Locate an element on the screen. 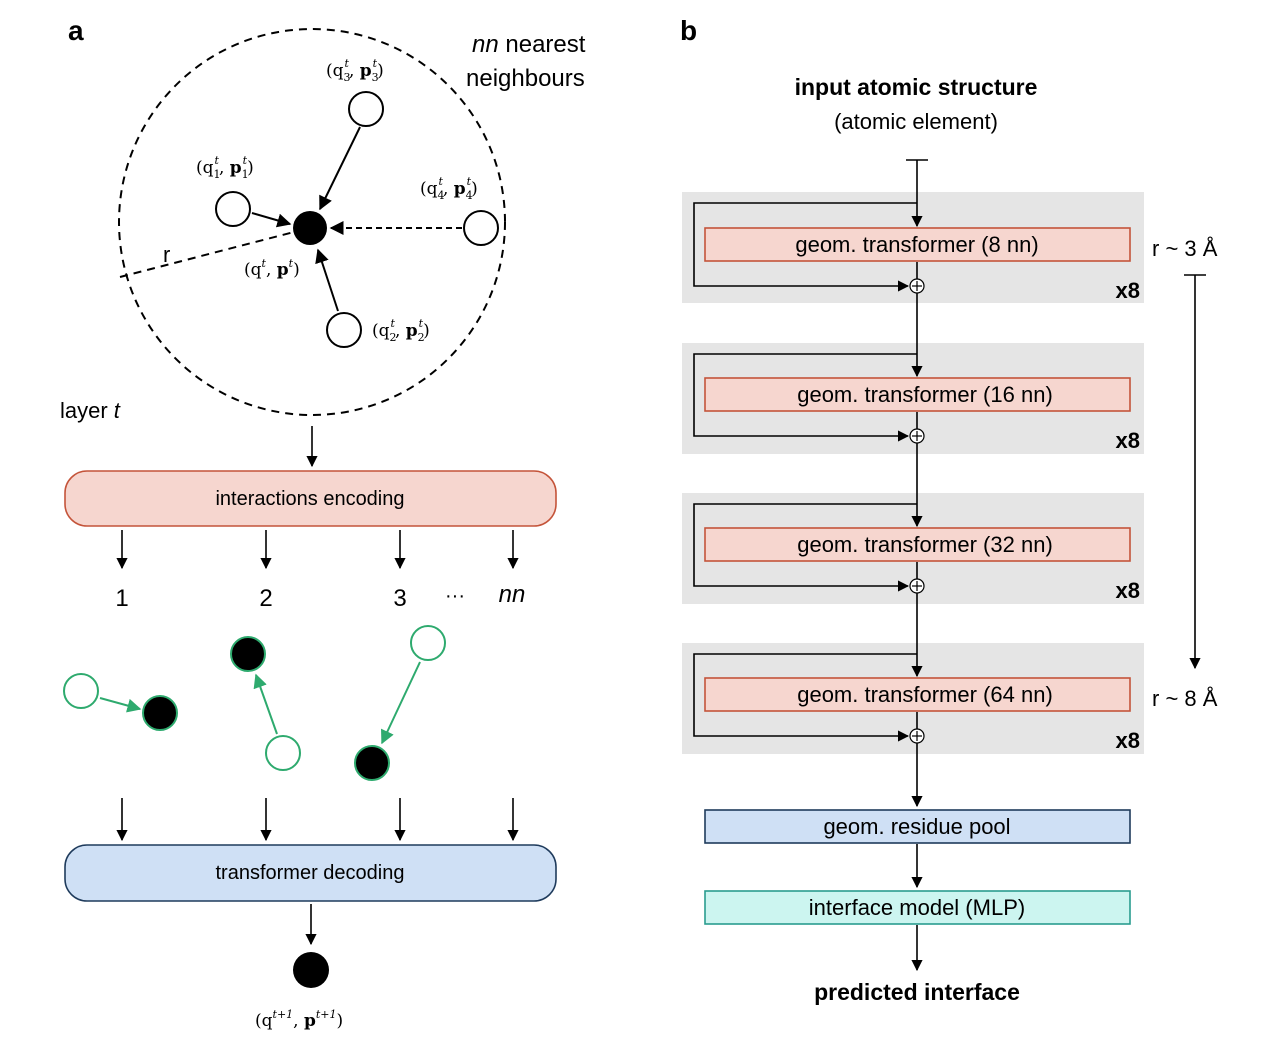  radius-end-label: r ~ 8 Å is located at coordinates (1185, 698).